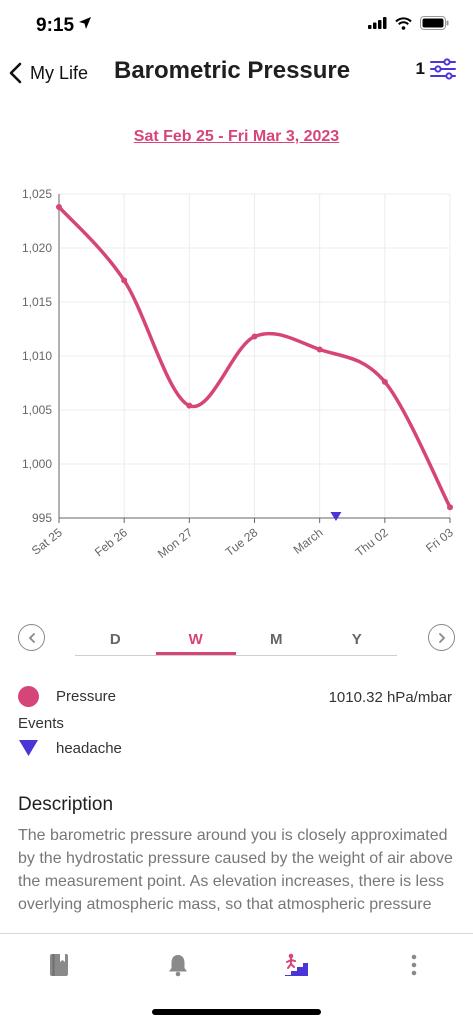 This screenshot has width=473, height=1024. Describe the element at coordinates (439, 540) in the screenshot. I see `x-tick-label: Fri 03` at that location.